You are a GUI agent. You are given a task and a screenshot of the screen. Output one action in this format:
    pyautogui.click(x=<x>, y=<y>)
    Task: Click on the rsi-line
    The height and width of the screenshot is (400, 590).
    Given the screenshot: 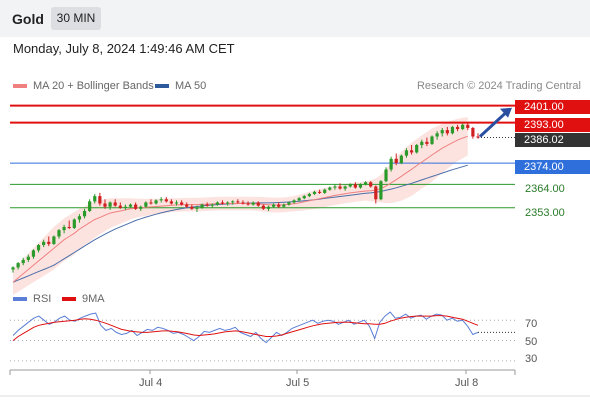 What is the action you would take?
    pyautogui.click(x=245, y=327)
    